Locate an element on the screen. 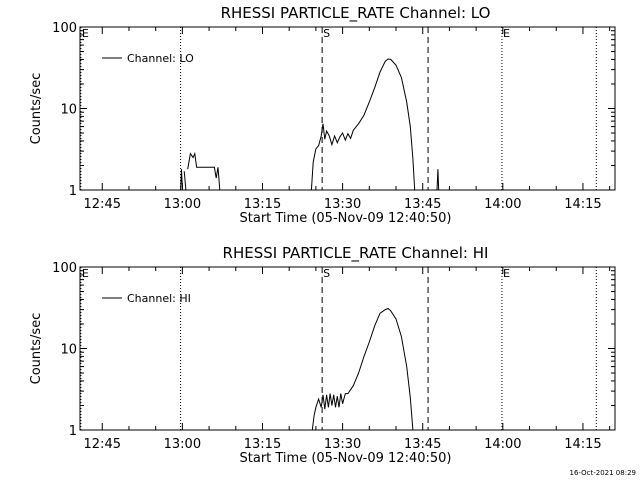 Image resolution: width=640 pixels, height=480 pixels. panel-2-xtick-label: 13:15 is located at coordinates (262, 444).